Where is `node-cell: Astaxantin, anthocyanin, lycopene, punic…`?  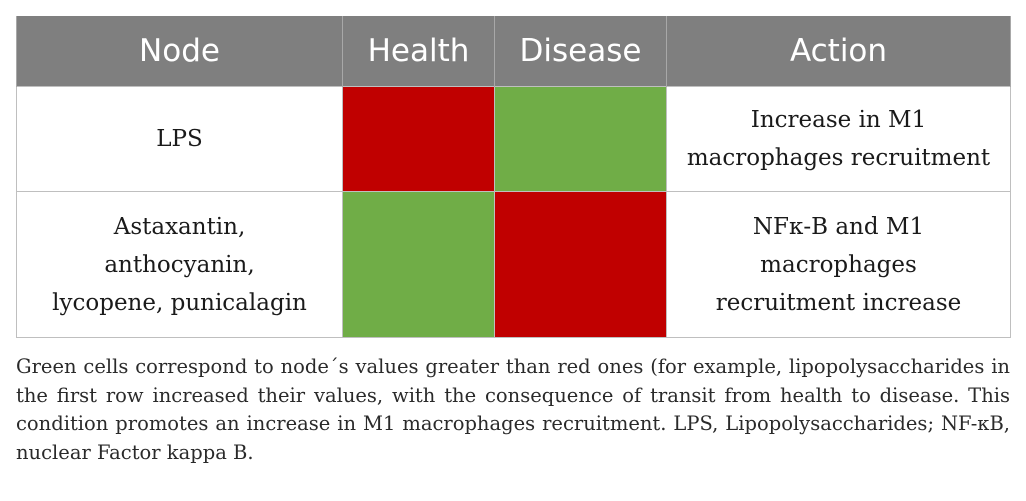 node-cell: Astaxantin, anthocyanin, lycopene, punic… is located at coordinates (179, 264).